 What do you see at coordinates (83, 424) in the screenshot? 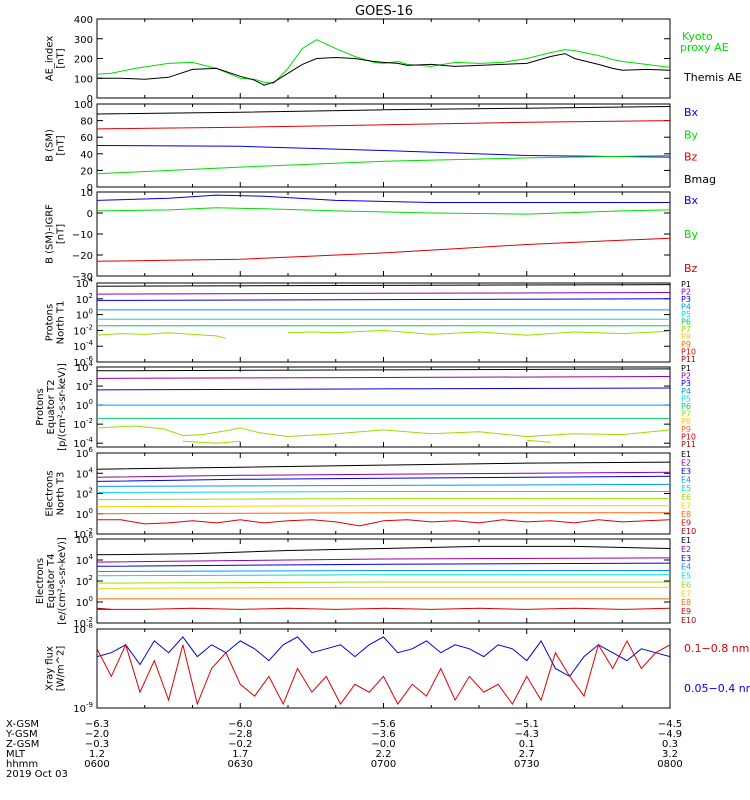
I see `y-tick-label: 10⁻²` at bounding box center [83, 424].